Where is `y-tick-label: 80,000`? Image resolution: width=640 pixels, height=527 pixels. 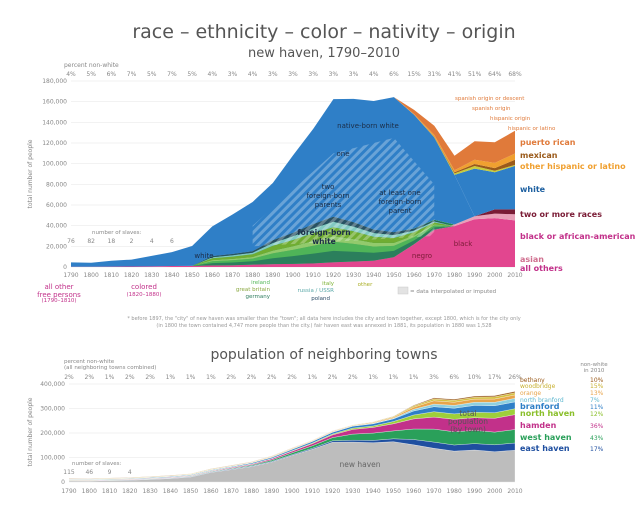
y-tick-label: 80,000 is located at coordinates (56, 184).